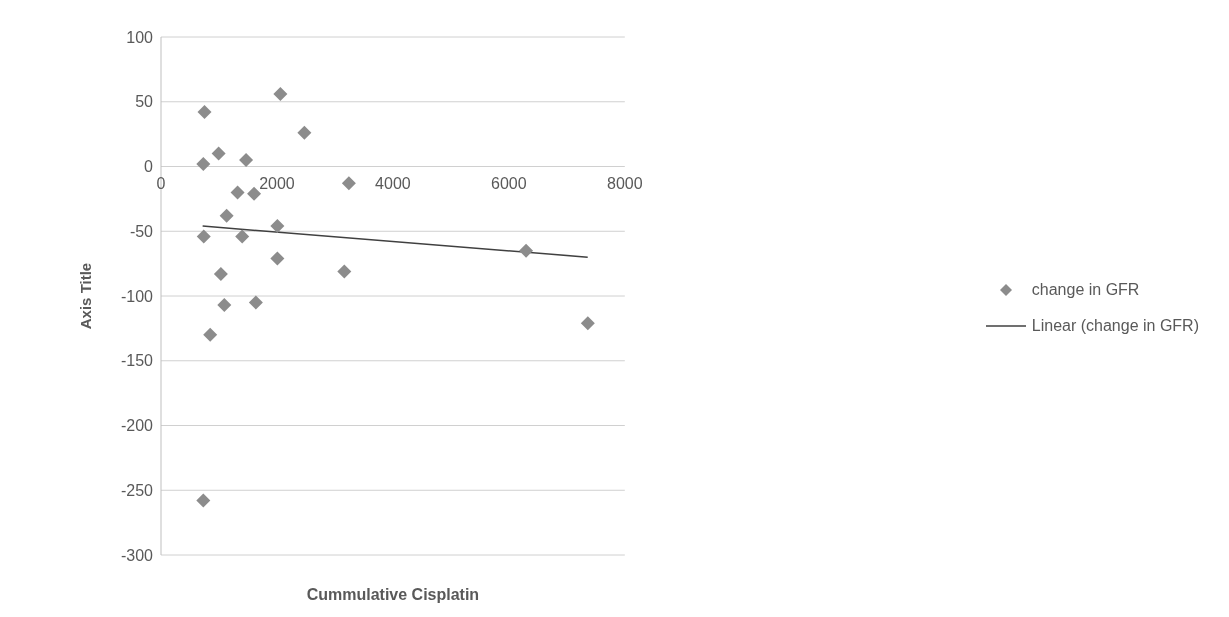  What do you see at coordinates (86, 296) in the screenshot?
I see `y-axis-title: Axis Title` at bounding box center [86, 296].